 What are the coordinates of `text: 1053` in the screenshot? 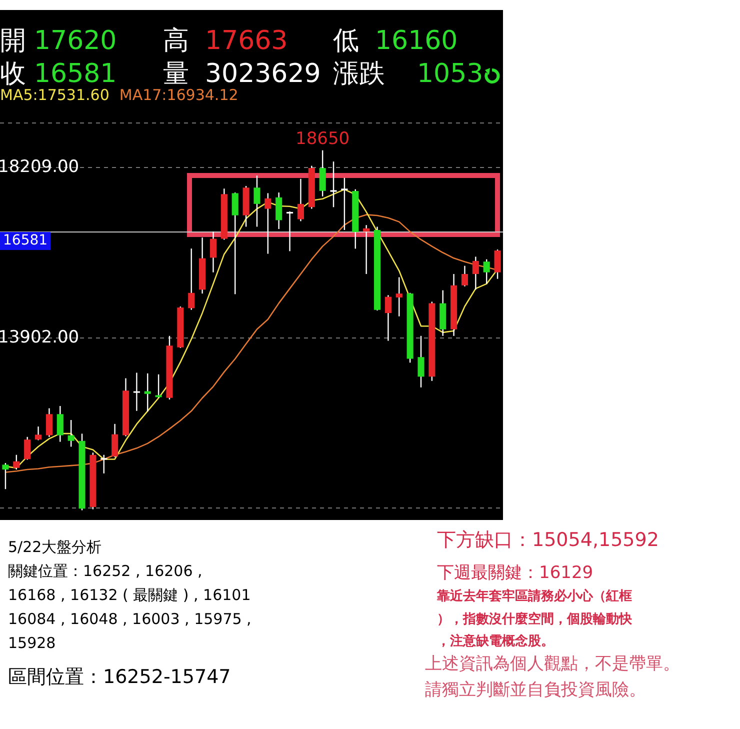 It's located at (450, 74).